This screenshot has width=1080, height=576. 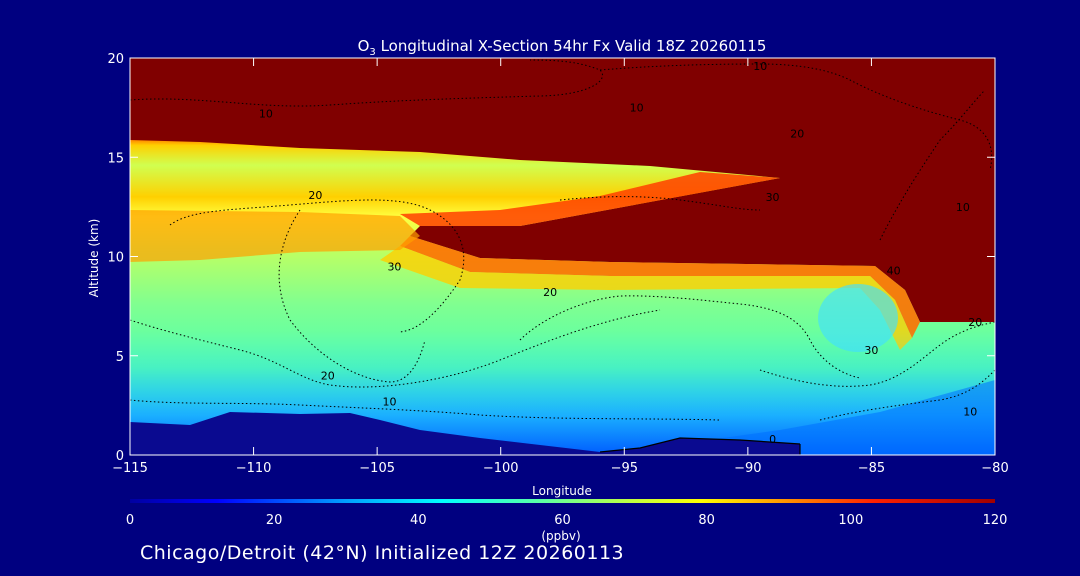 I want to click on contour-label: 40, so click(x=894, y=270).